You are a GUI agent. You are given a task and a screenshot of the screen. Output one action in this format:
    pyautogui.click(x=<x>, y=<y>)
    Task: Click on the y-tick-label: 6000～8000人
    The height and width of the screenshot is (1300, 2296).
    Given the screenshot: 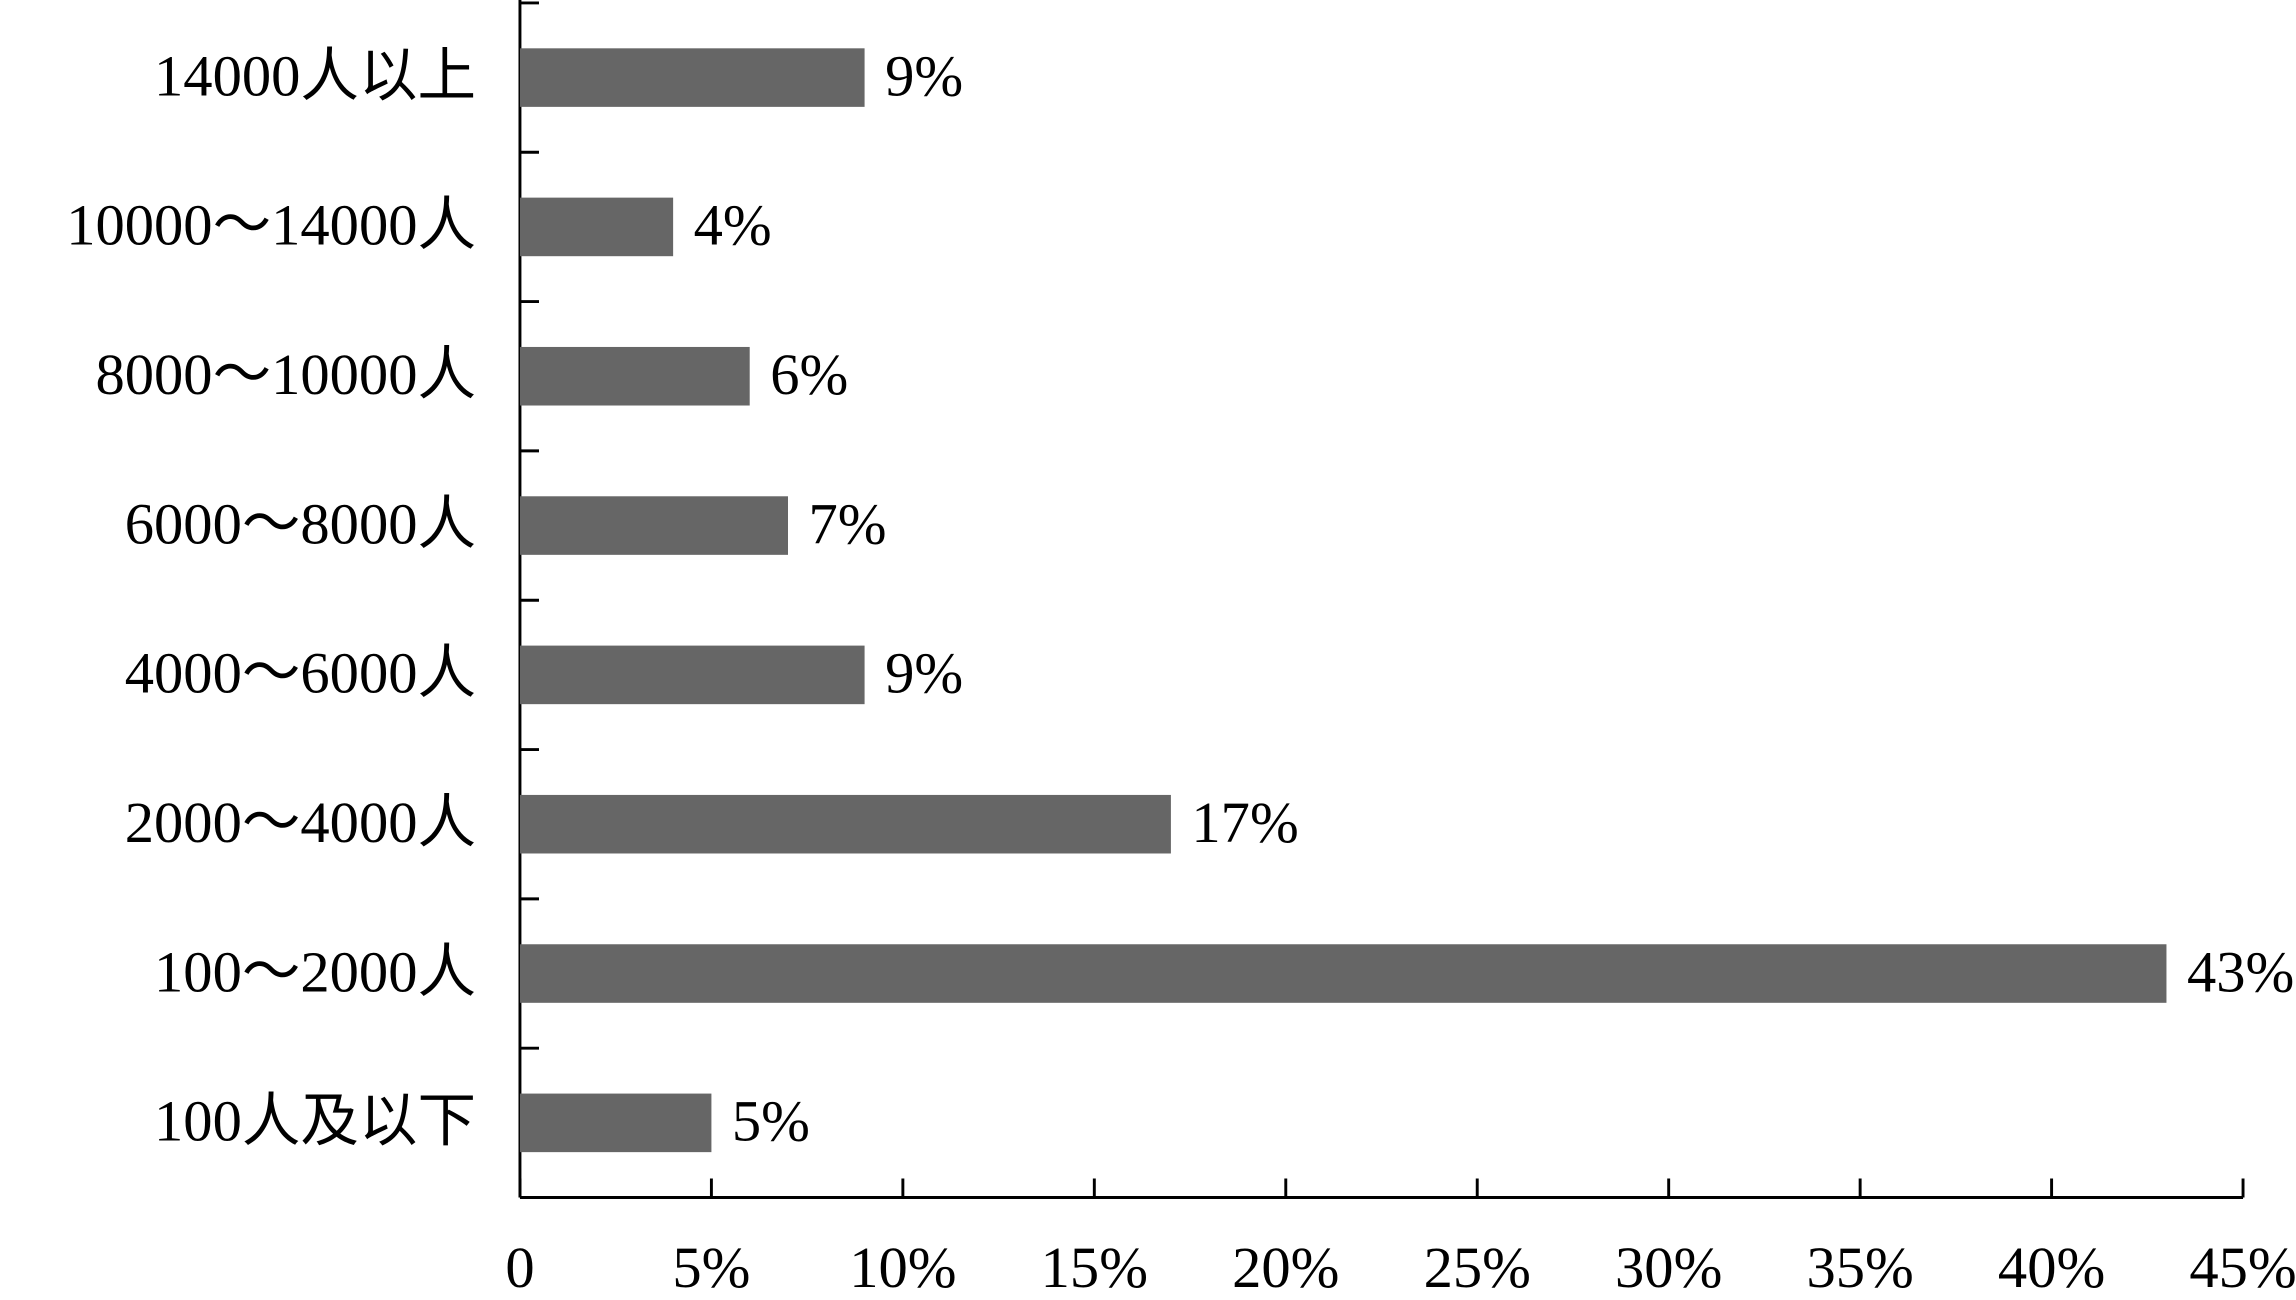 What is the action you would take?
    pyautogui.click(x=300, y=523)
    